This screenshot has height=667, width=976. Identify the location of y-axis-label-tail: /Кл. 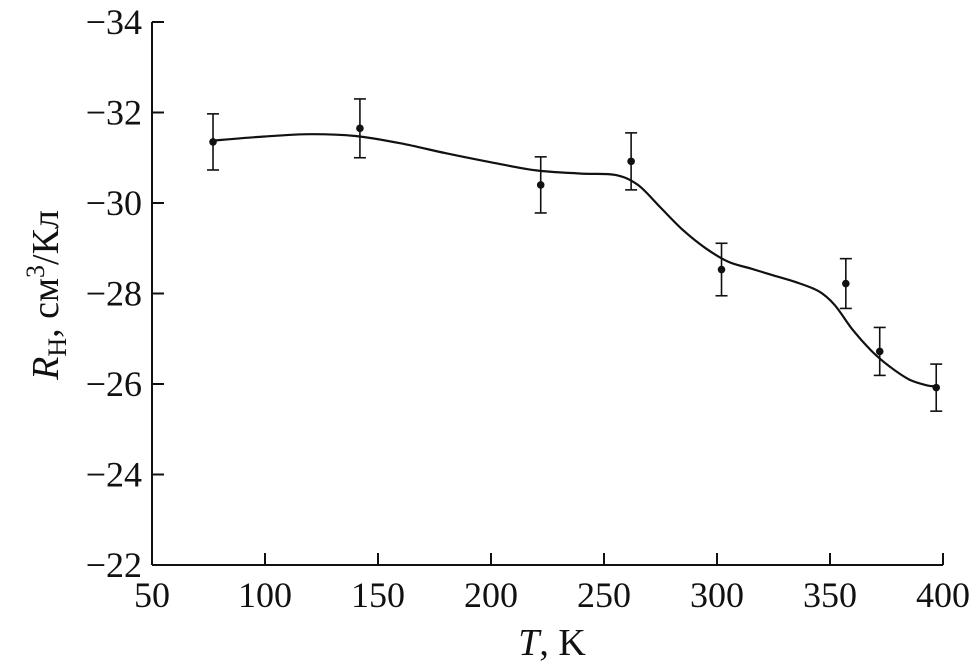
(46, 237).